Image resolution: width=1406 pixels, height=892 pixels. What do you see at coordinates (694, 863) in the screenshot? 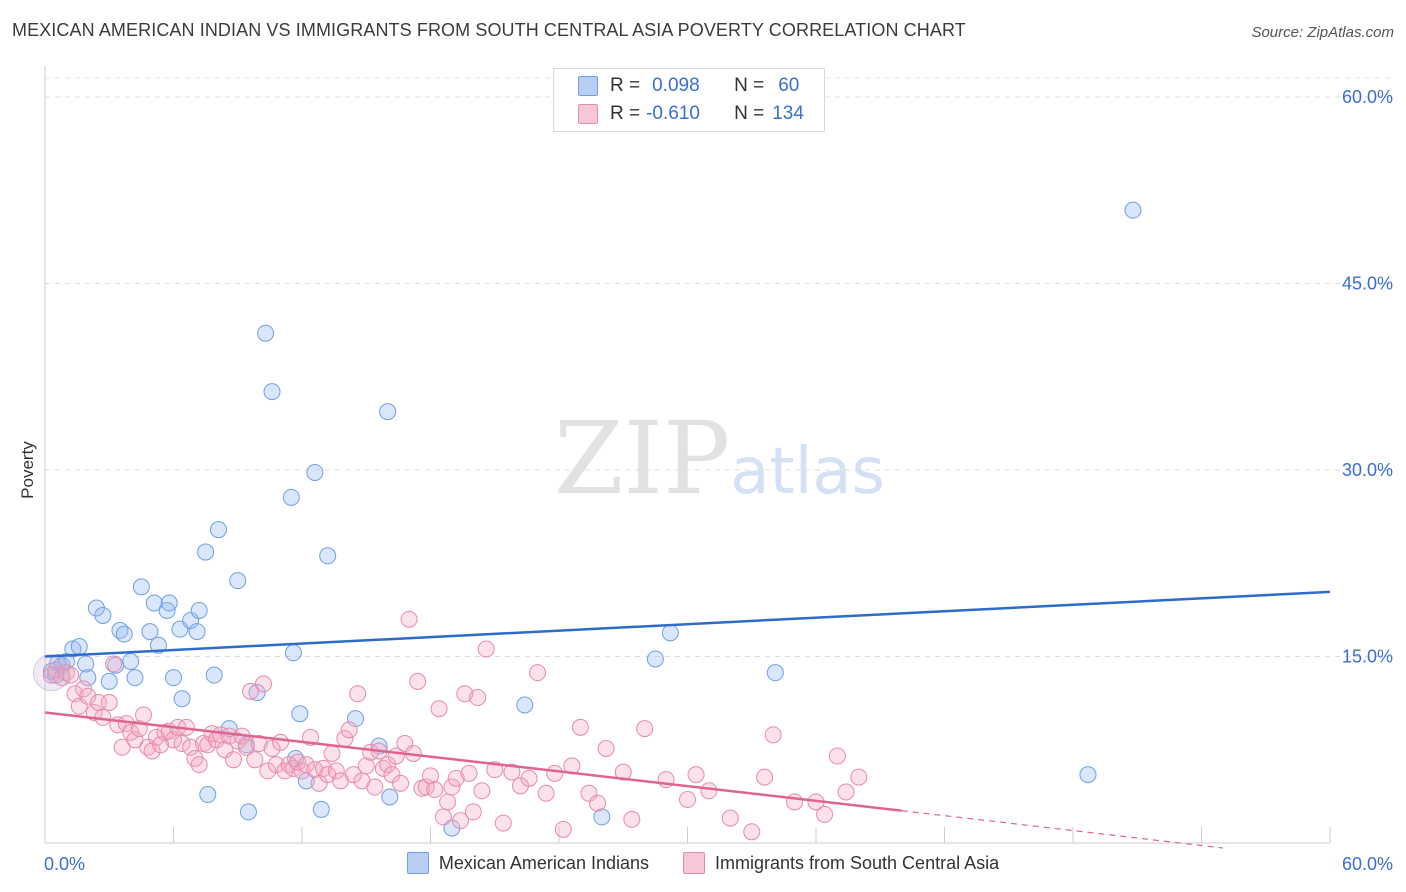
I see `legend-swatch-pink` at bounding box center [694, 863].